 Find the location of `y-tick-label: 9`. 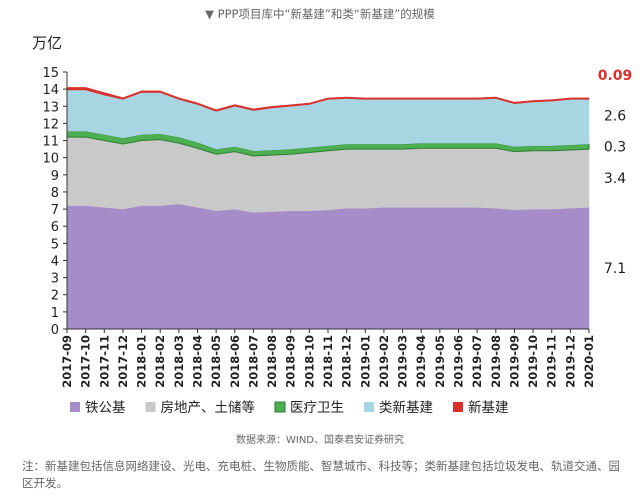

y-tick-label: 9 is located at coordinates (55, 176).